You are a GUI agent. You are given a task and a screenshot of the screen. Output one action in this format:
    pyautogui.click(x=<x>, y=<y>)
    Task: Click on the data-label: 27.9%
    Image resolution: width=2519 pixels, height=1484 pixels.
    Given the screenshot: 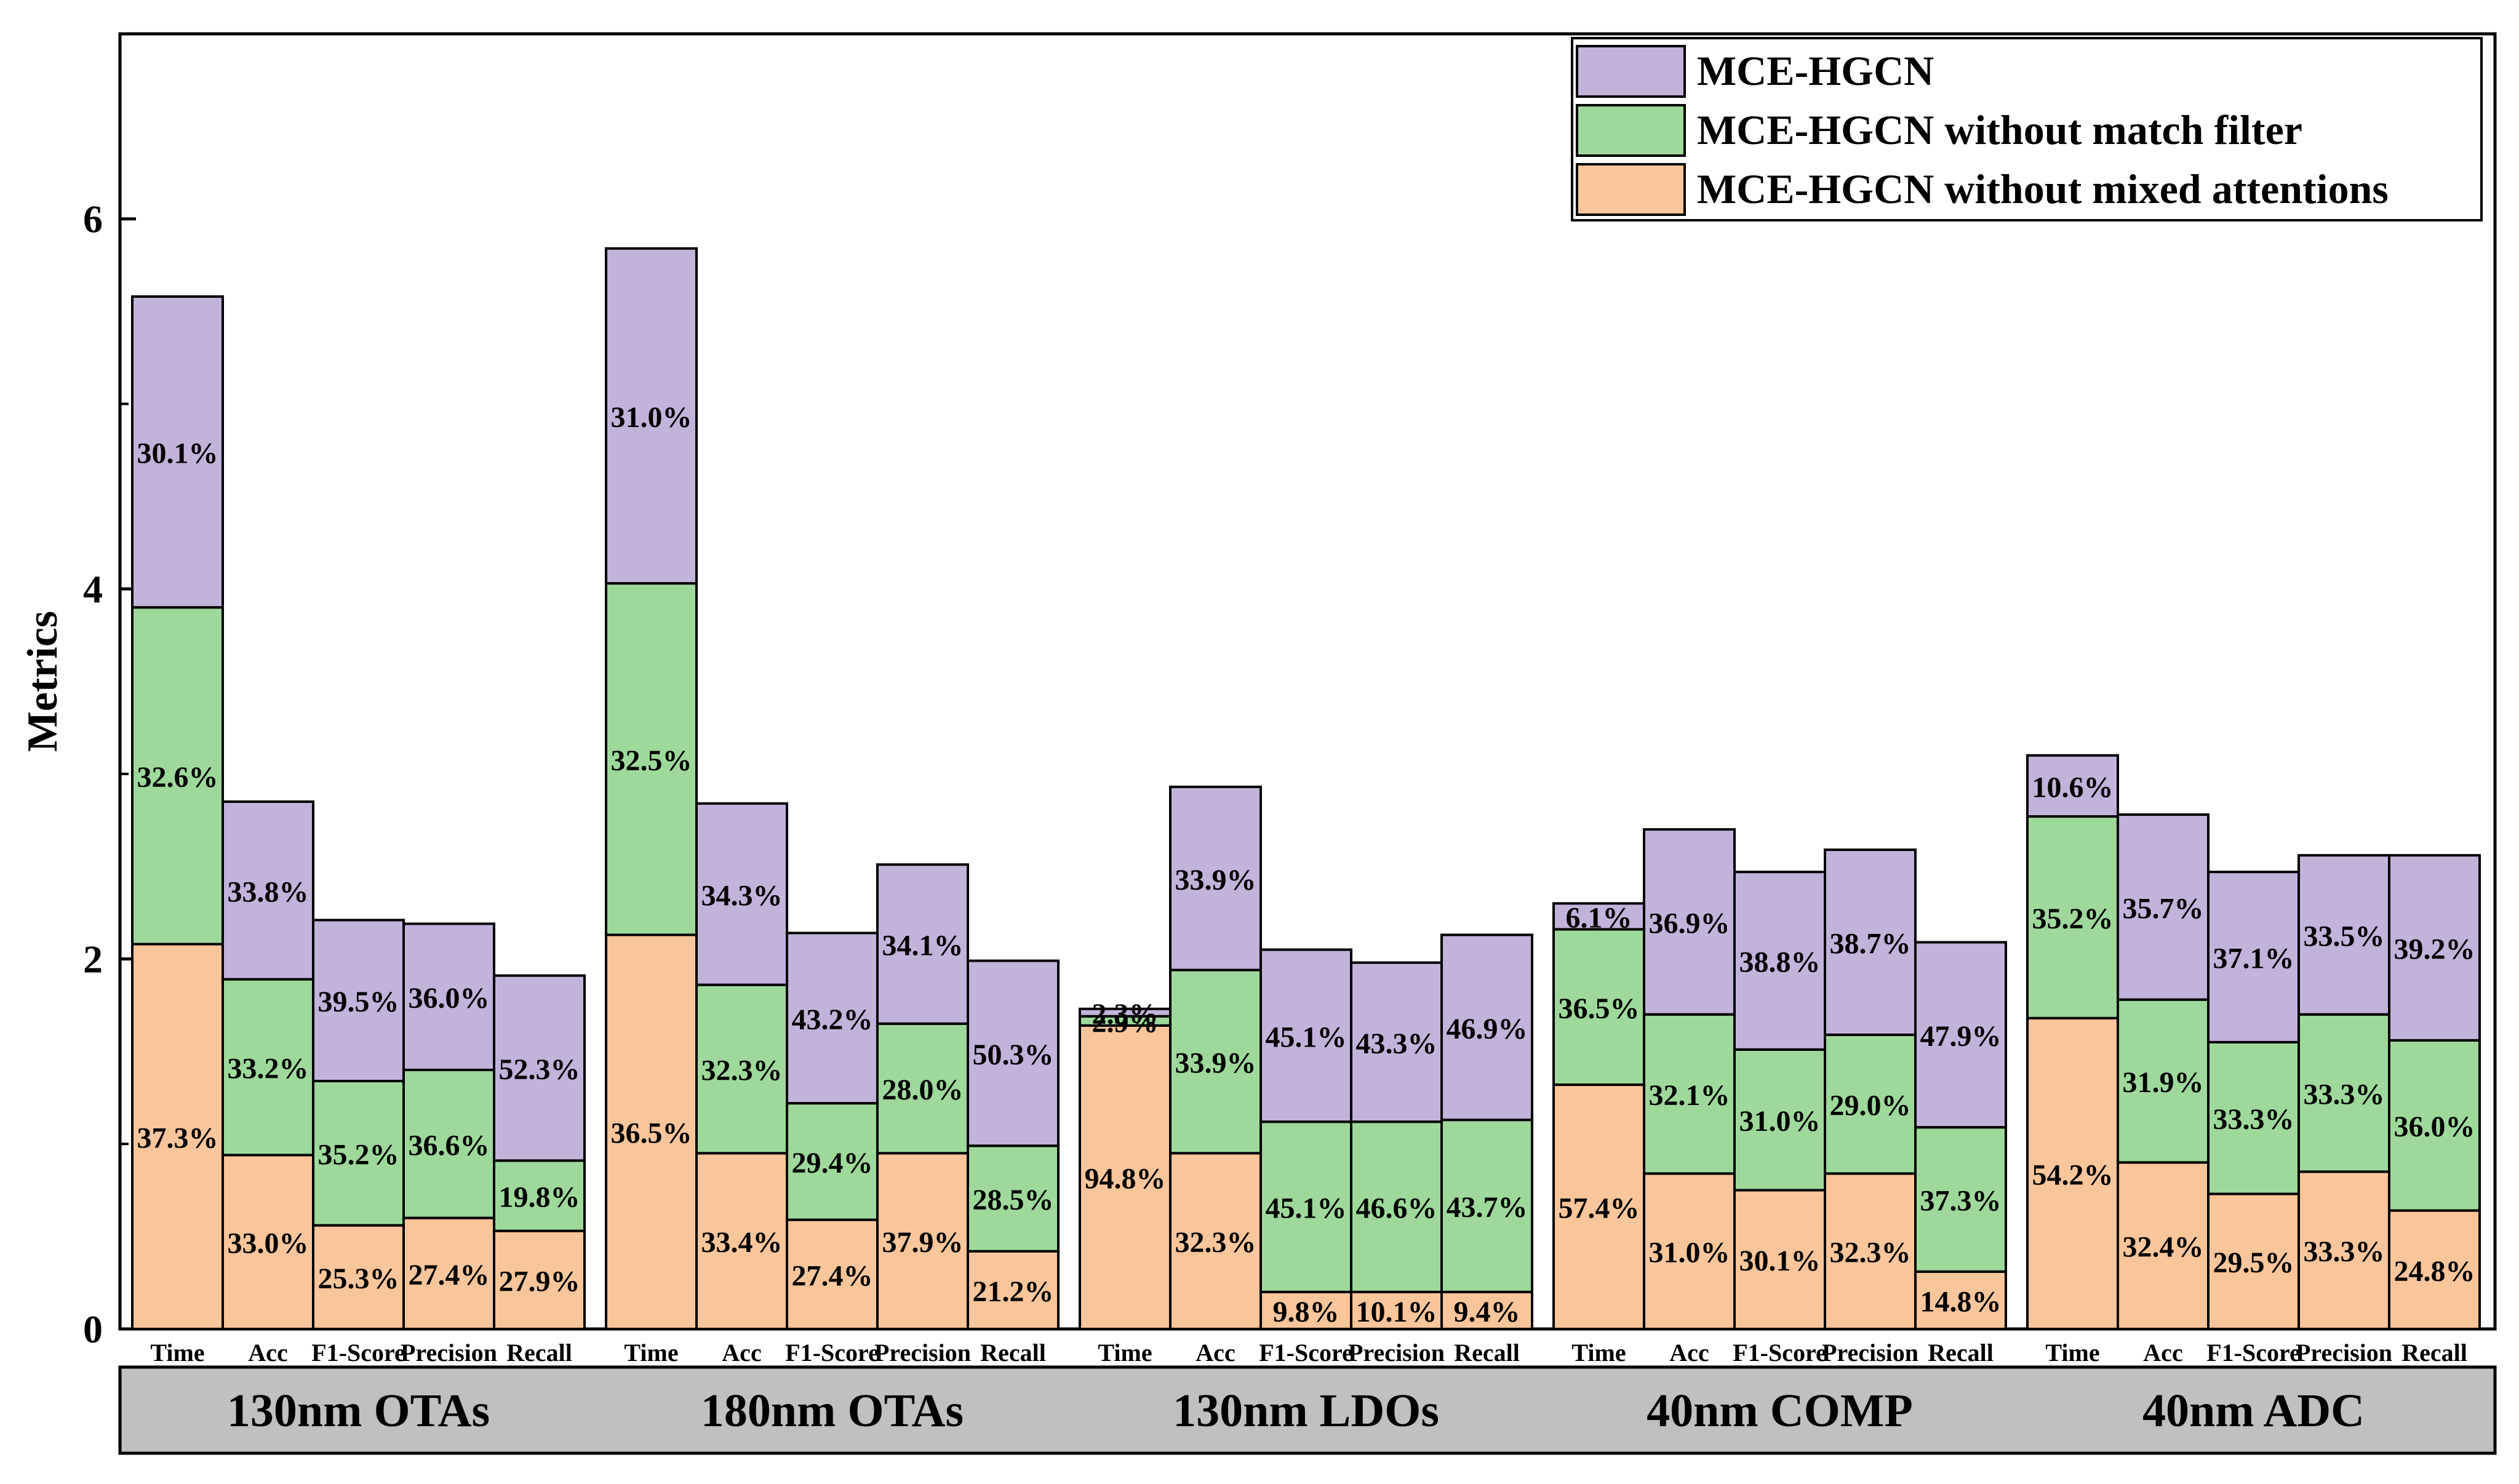 What is the action you would take?
    pyautogui.click(x=539, y=1281)
    